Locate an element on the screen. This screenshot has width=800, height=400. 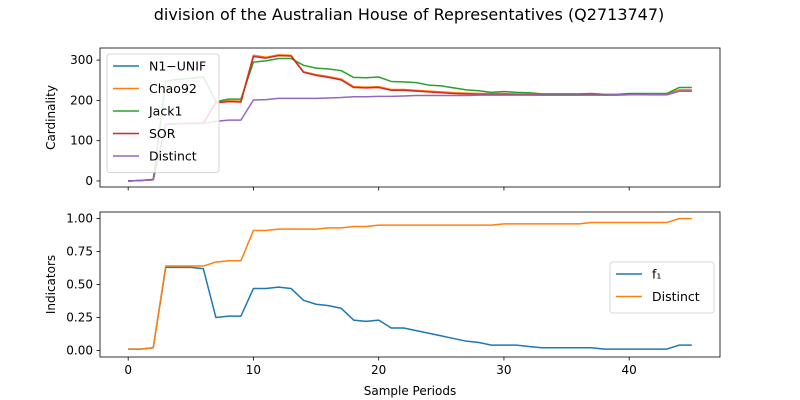
series-line-f- is located at coordinates (410, 308).